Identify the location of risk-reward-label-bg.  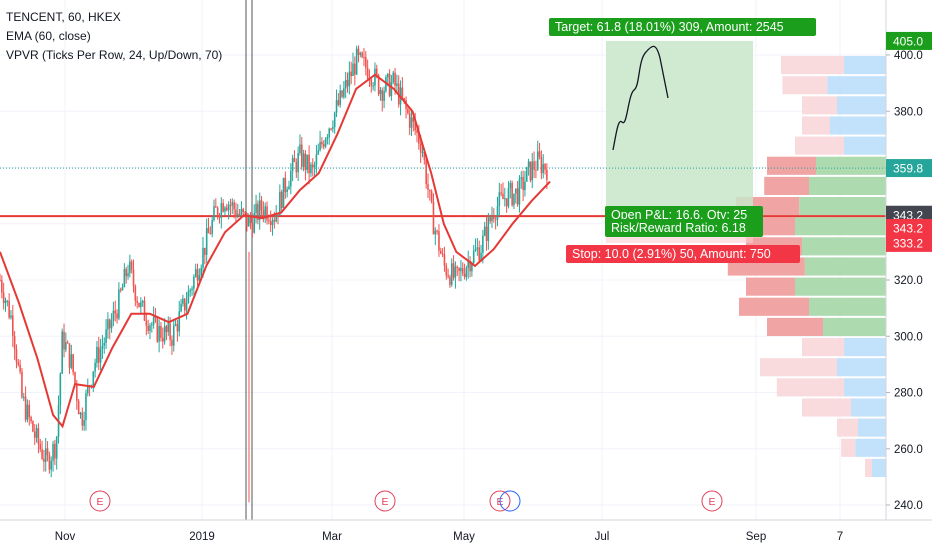
(684, 228).